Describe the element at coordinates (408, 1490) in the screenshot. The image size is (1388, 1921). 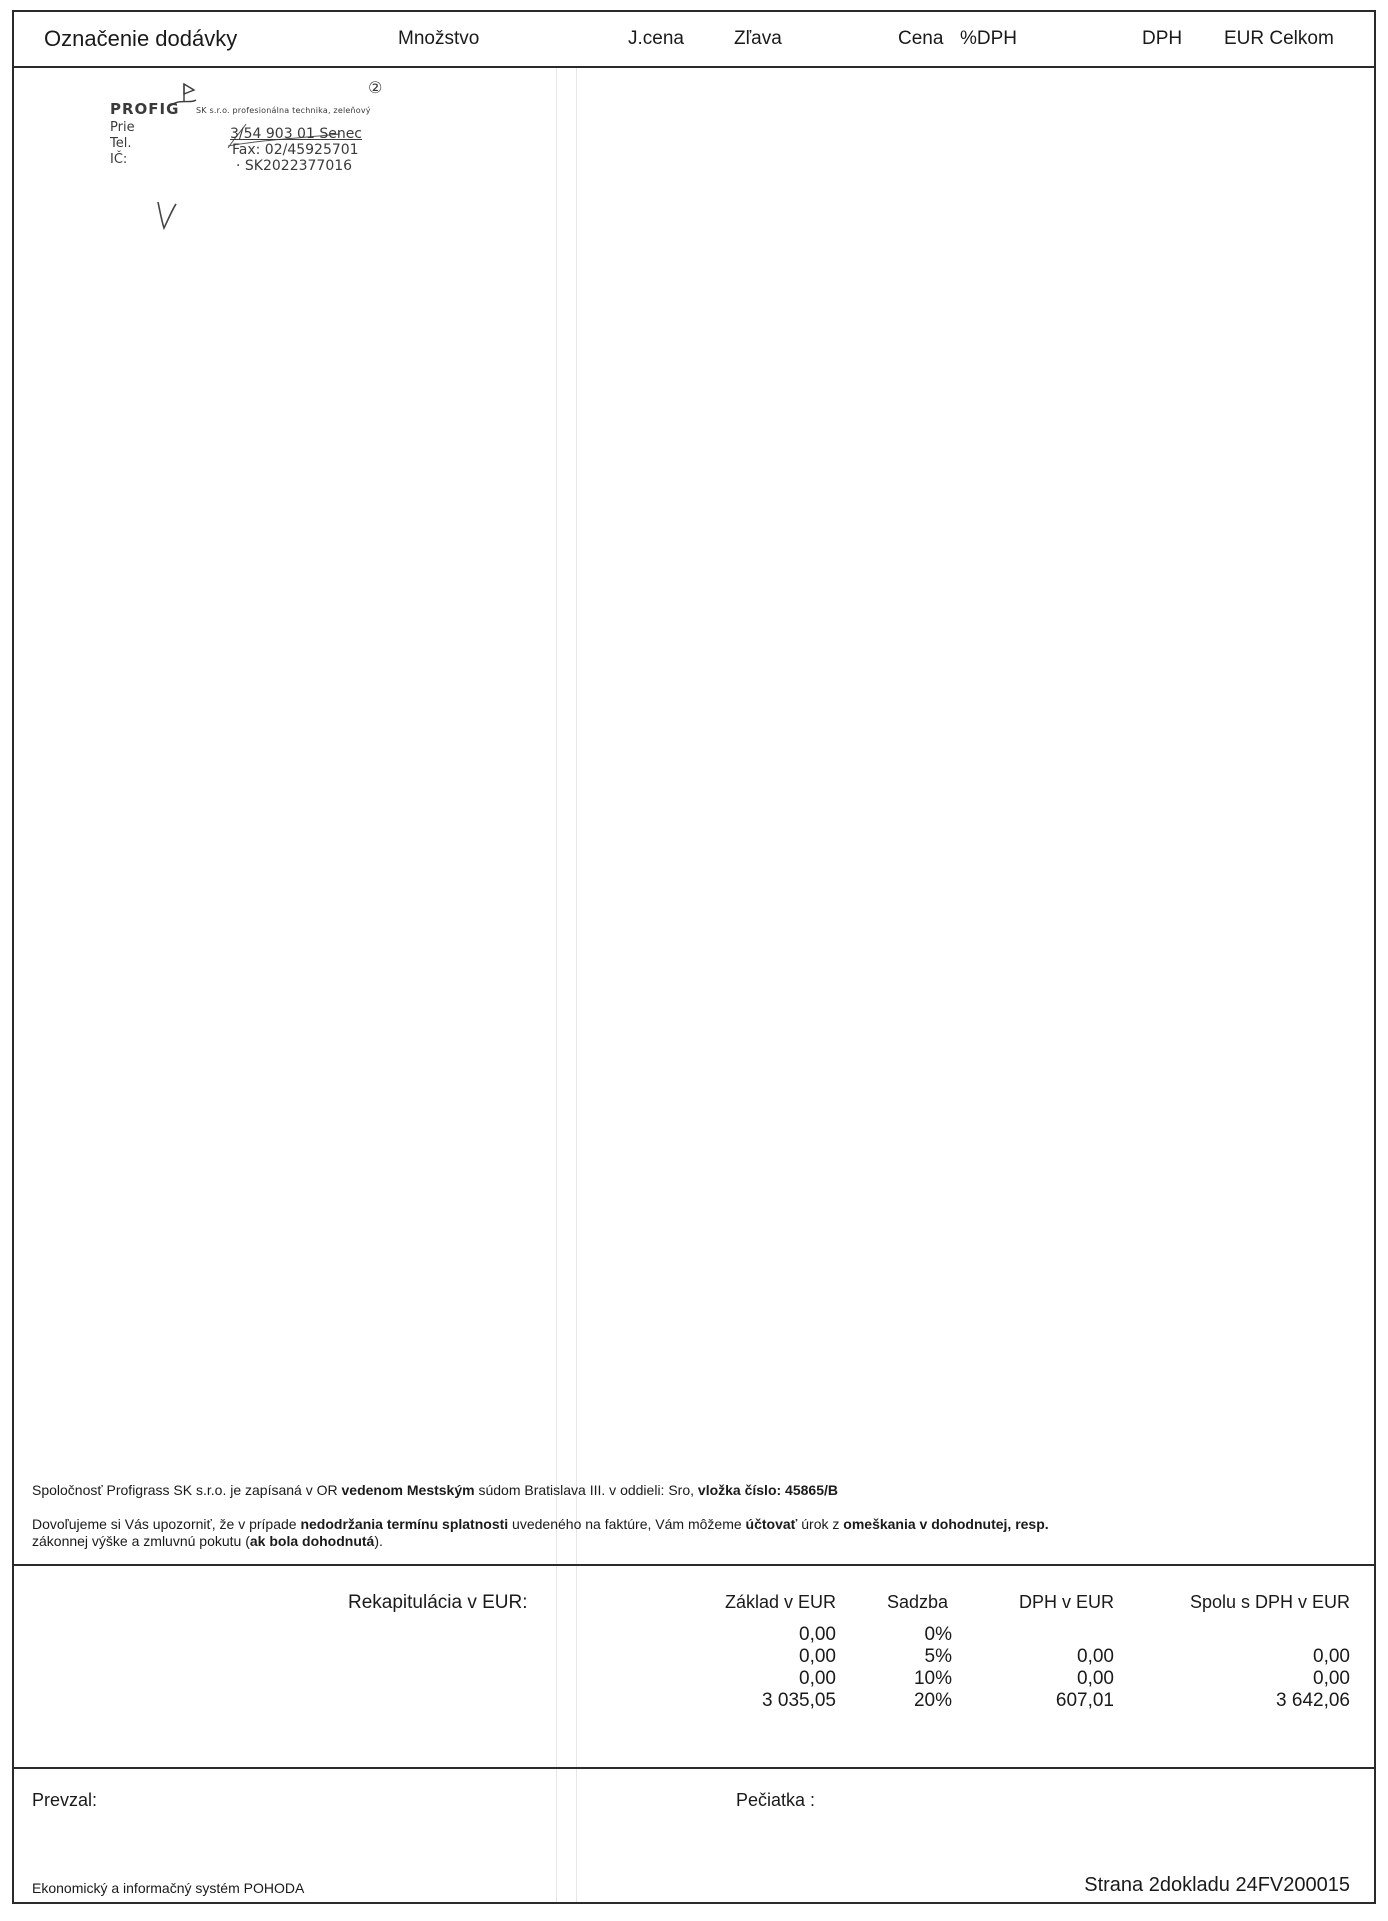
I see `note-bold: vedenom Mestským` at that location.